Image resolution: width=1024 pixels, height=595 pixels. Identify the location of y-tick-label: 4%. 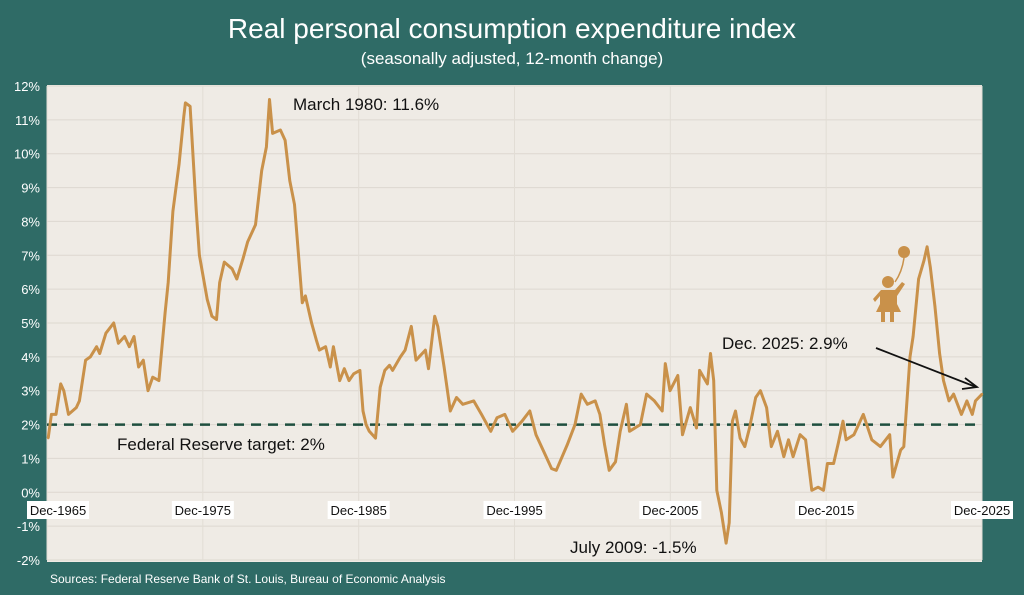
(30, 357).